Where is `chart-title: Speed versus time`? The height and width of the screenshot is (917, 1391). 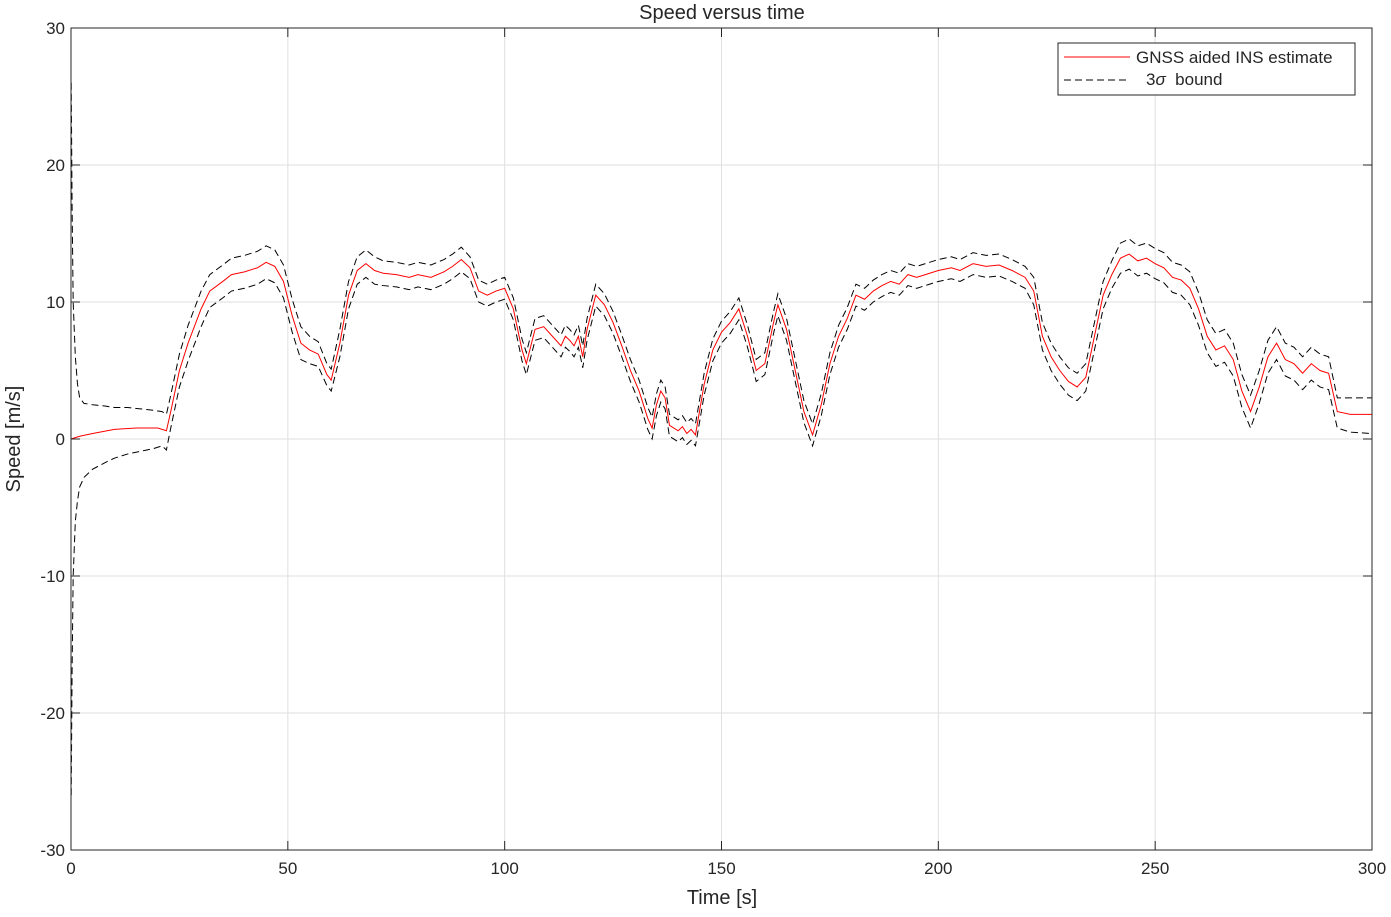 chart-title: Speed versus time is located at coordinates (722, 13).